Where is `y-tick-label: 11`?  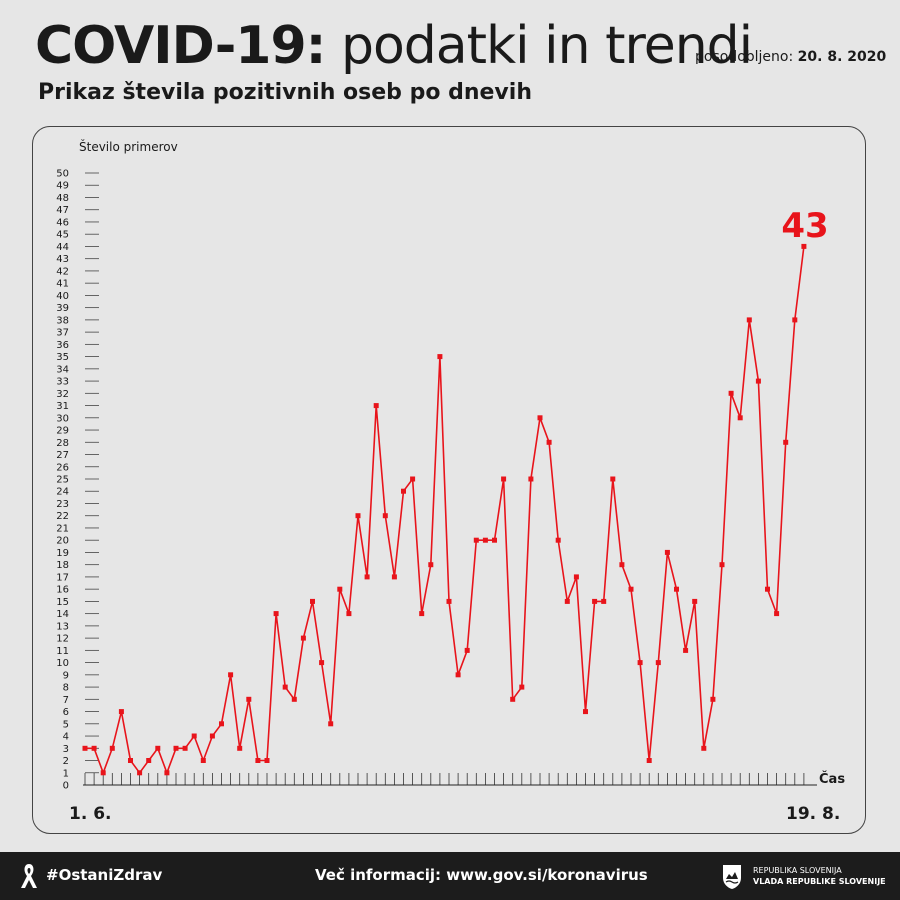 y-tick-label: 11 is located at coordinates (62, 651).